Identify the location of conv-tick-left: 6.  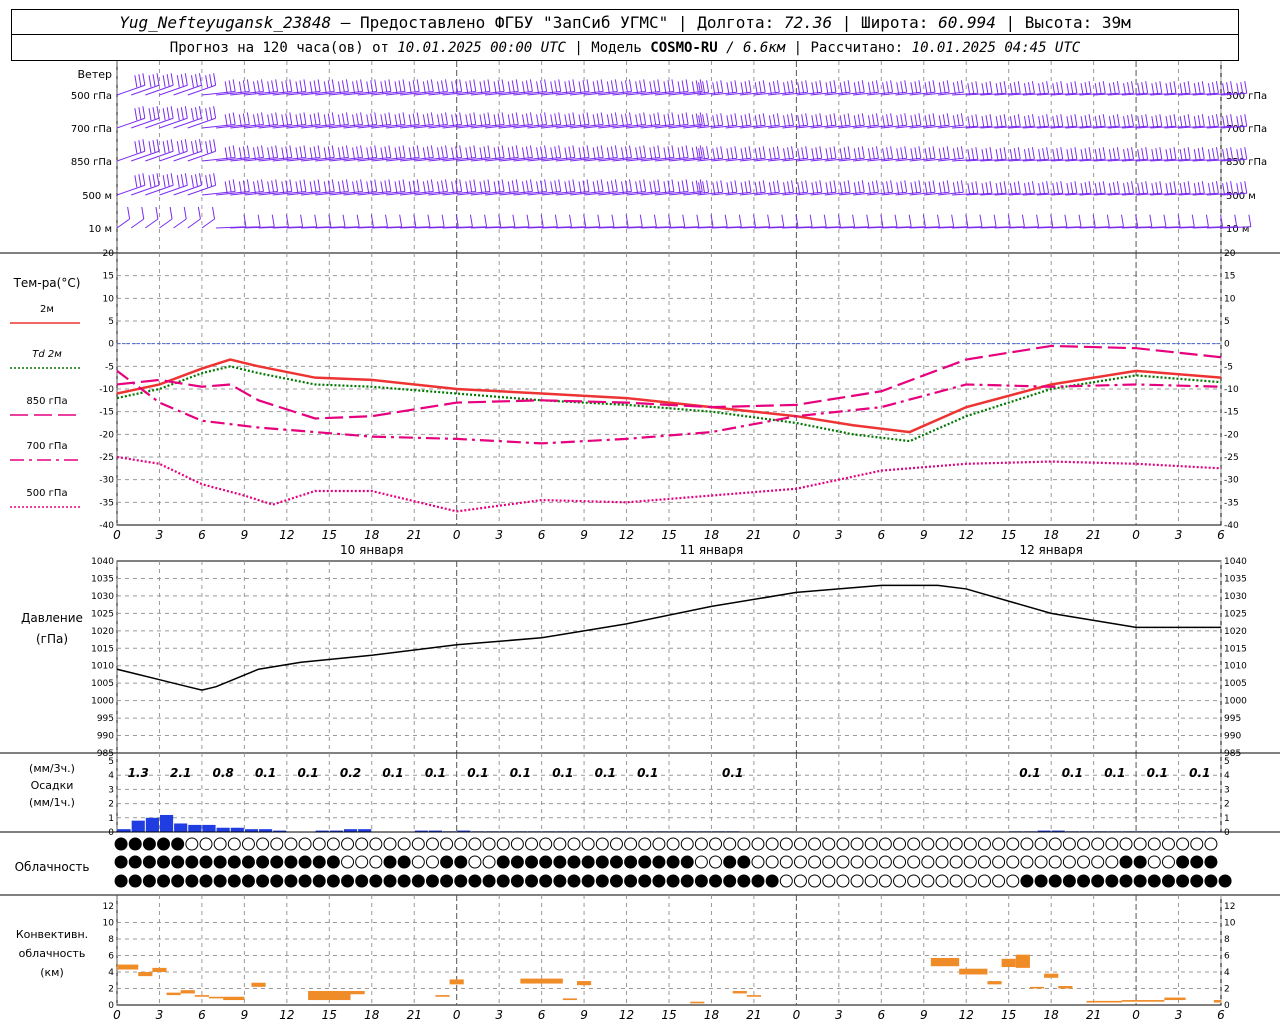
(111, 957).